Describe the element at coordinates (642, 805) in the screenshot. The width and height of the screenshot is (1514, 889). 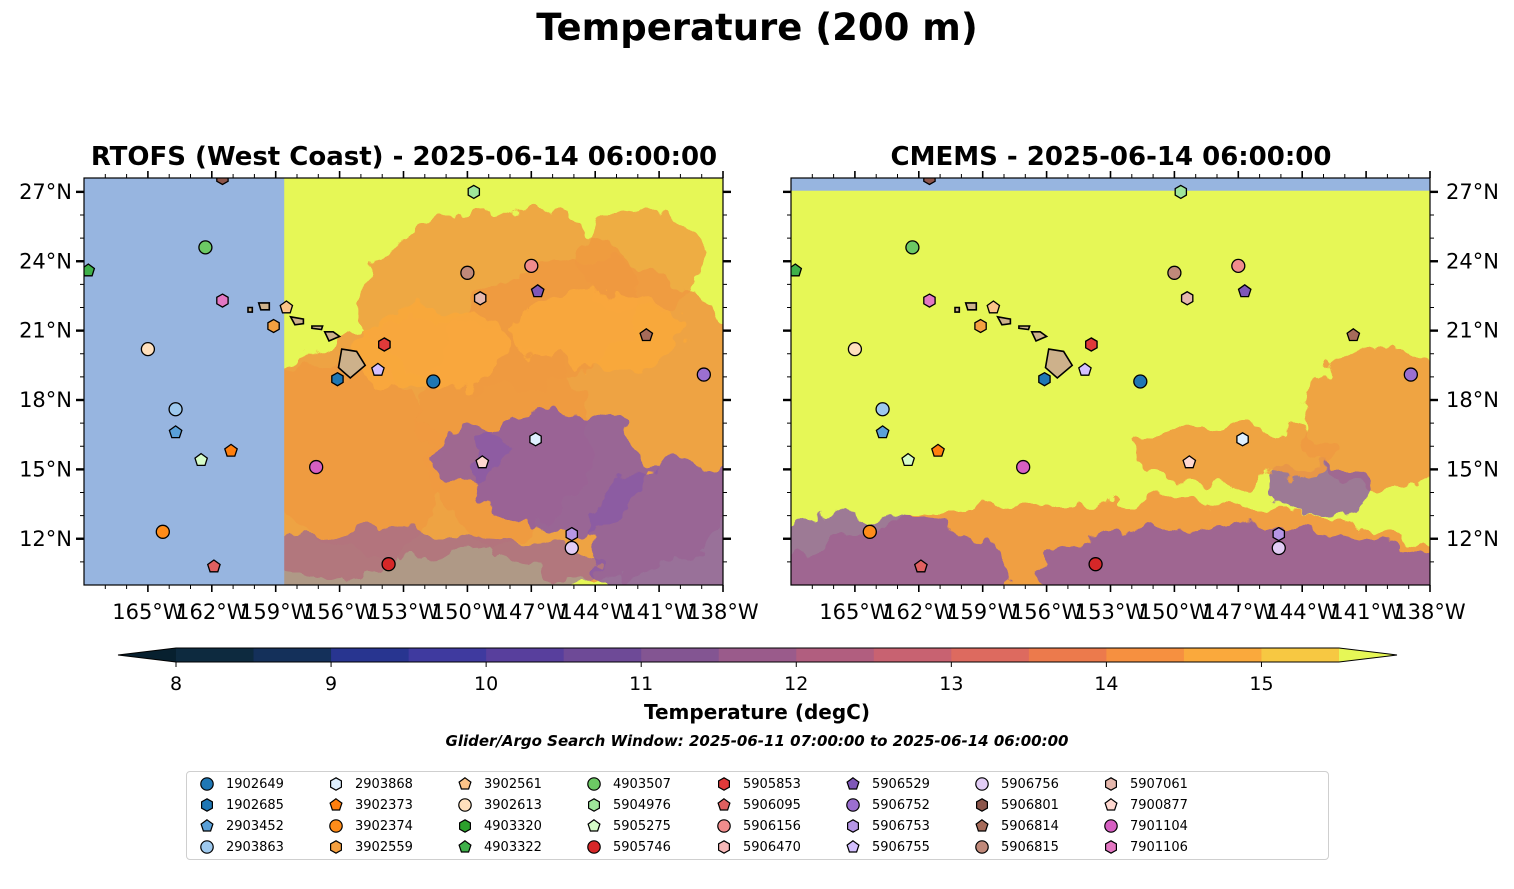
I see `legend-label: 5904976` at that location.